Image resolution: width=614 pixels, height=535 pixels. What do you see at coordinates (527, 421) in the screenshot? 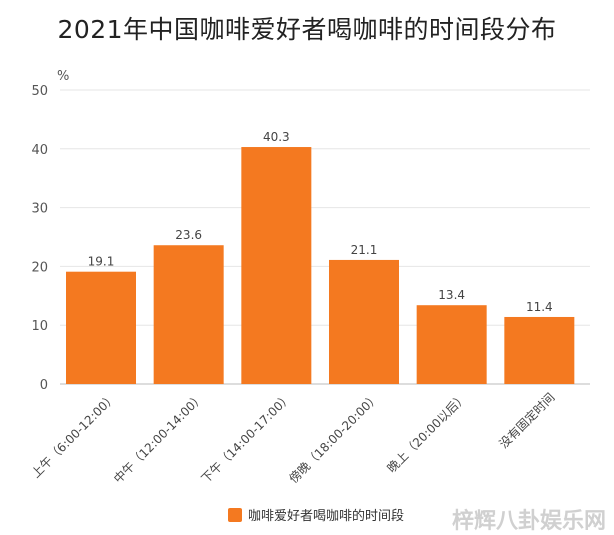
I see `x-tick-label: 没有固定时间` at bounding box center [527, 421].